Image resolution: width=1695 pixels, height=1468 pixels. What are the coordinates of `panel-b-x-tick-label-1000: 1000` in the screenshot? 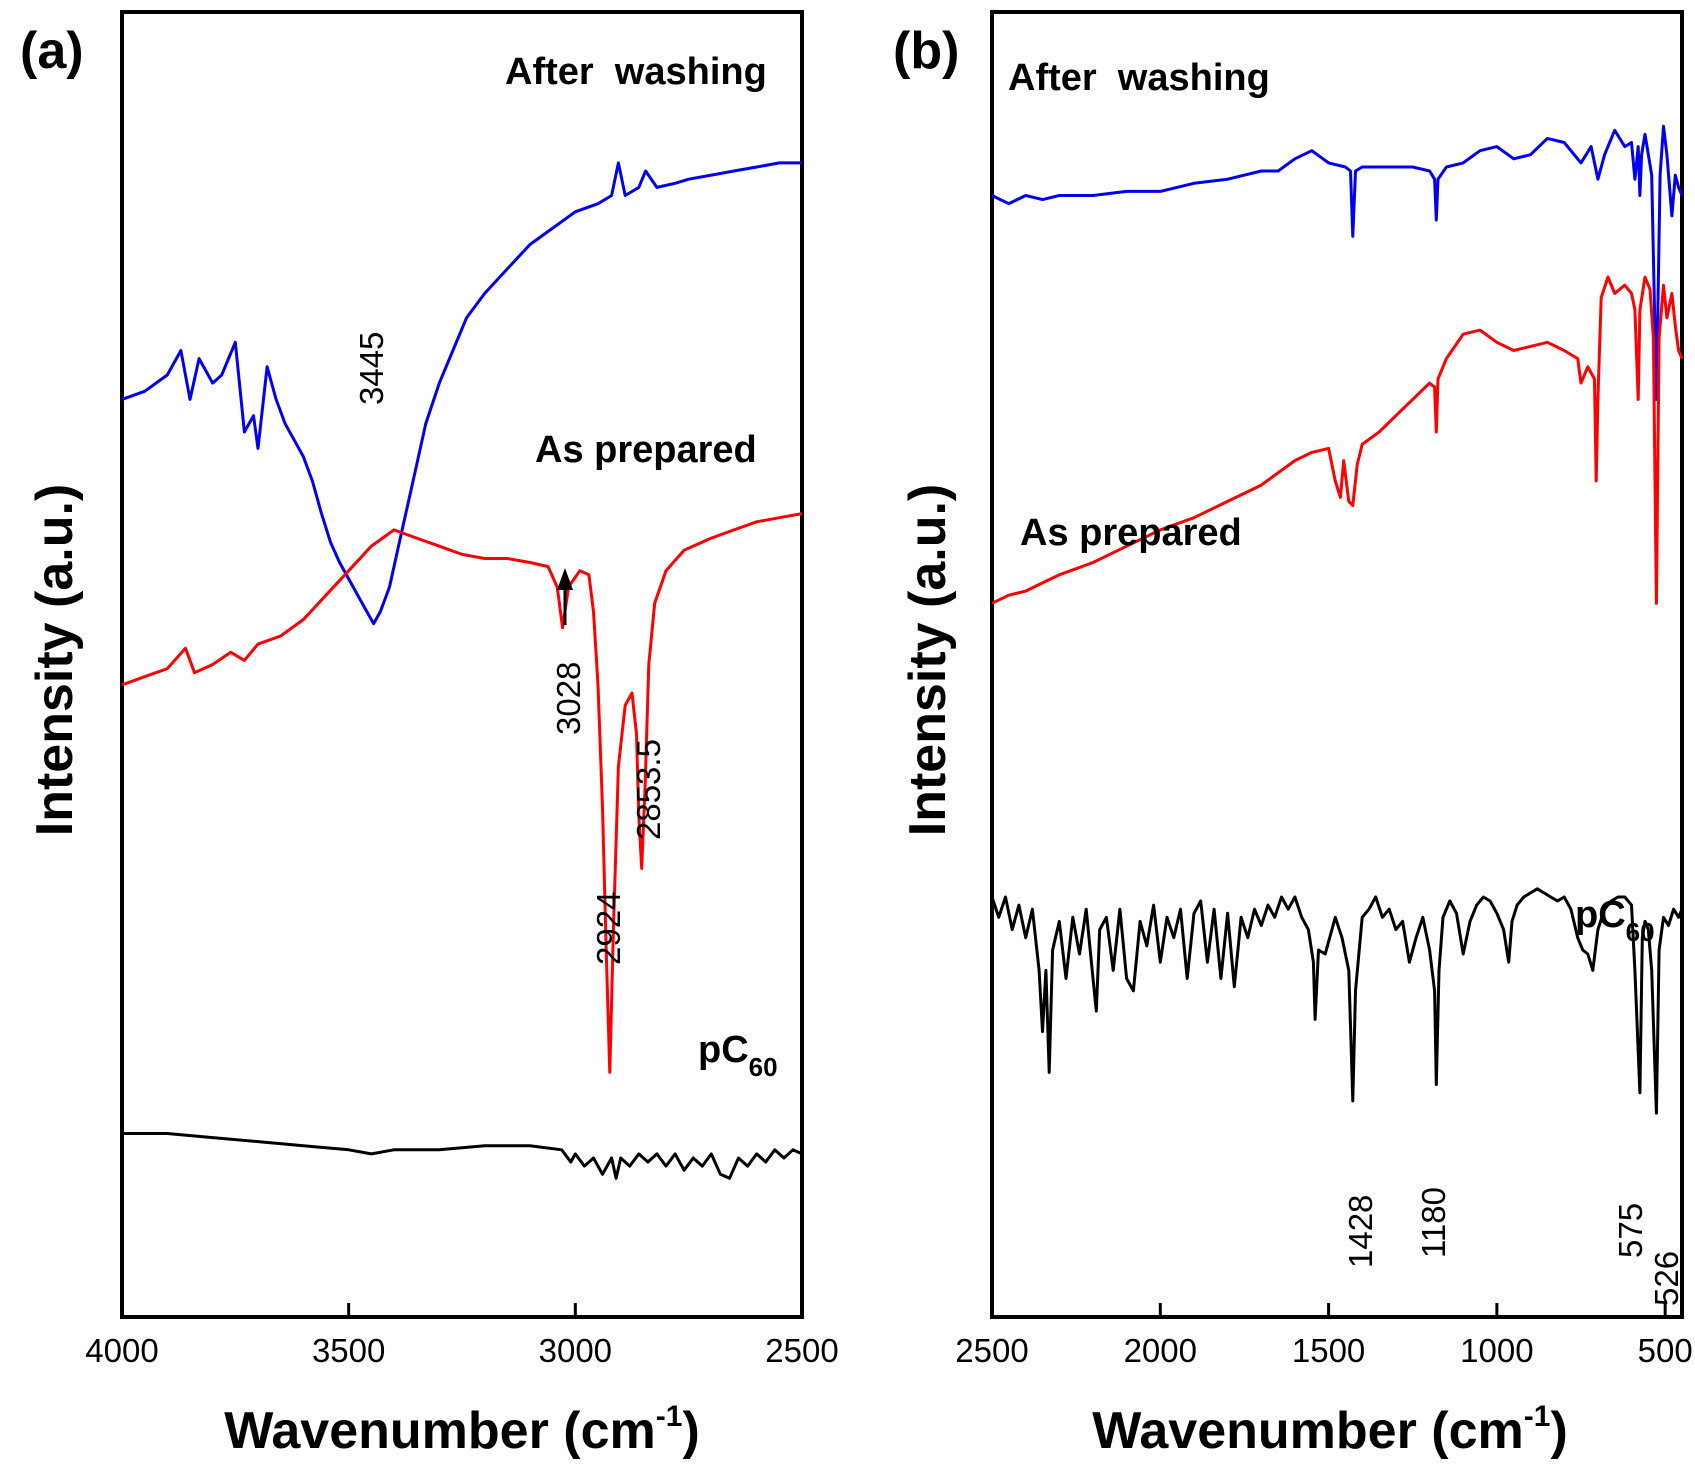 It's located at (1496, 1350).